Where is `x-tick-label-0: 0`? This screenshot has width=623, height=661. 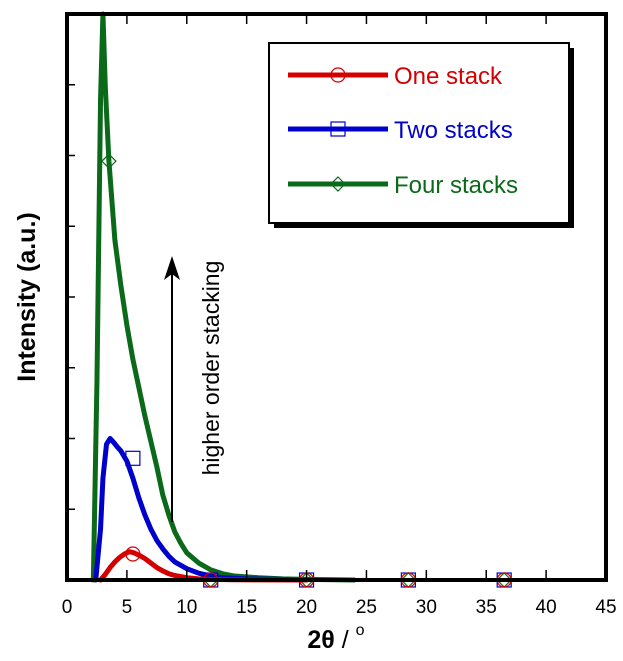 x-tick-label-0: 0 is located at coordinates (67, 607).